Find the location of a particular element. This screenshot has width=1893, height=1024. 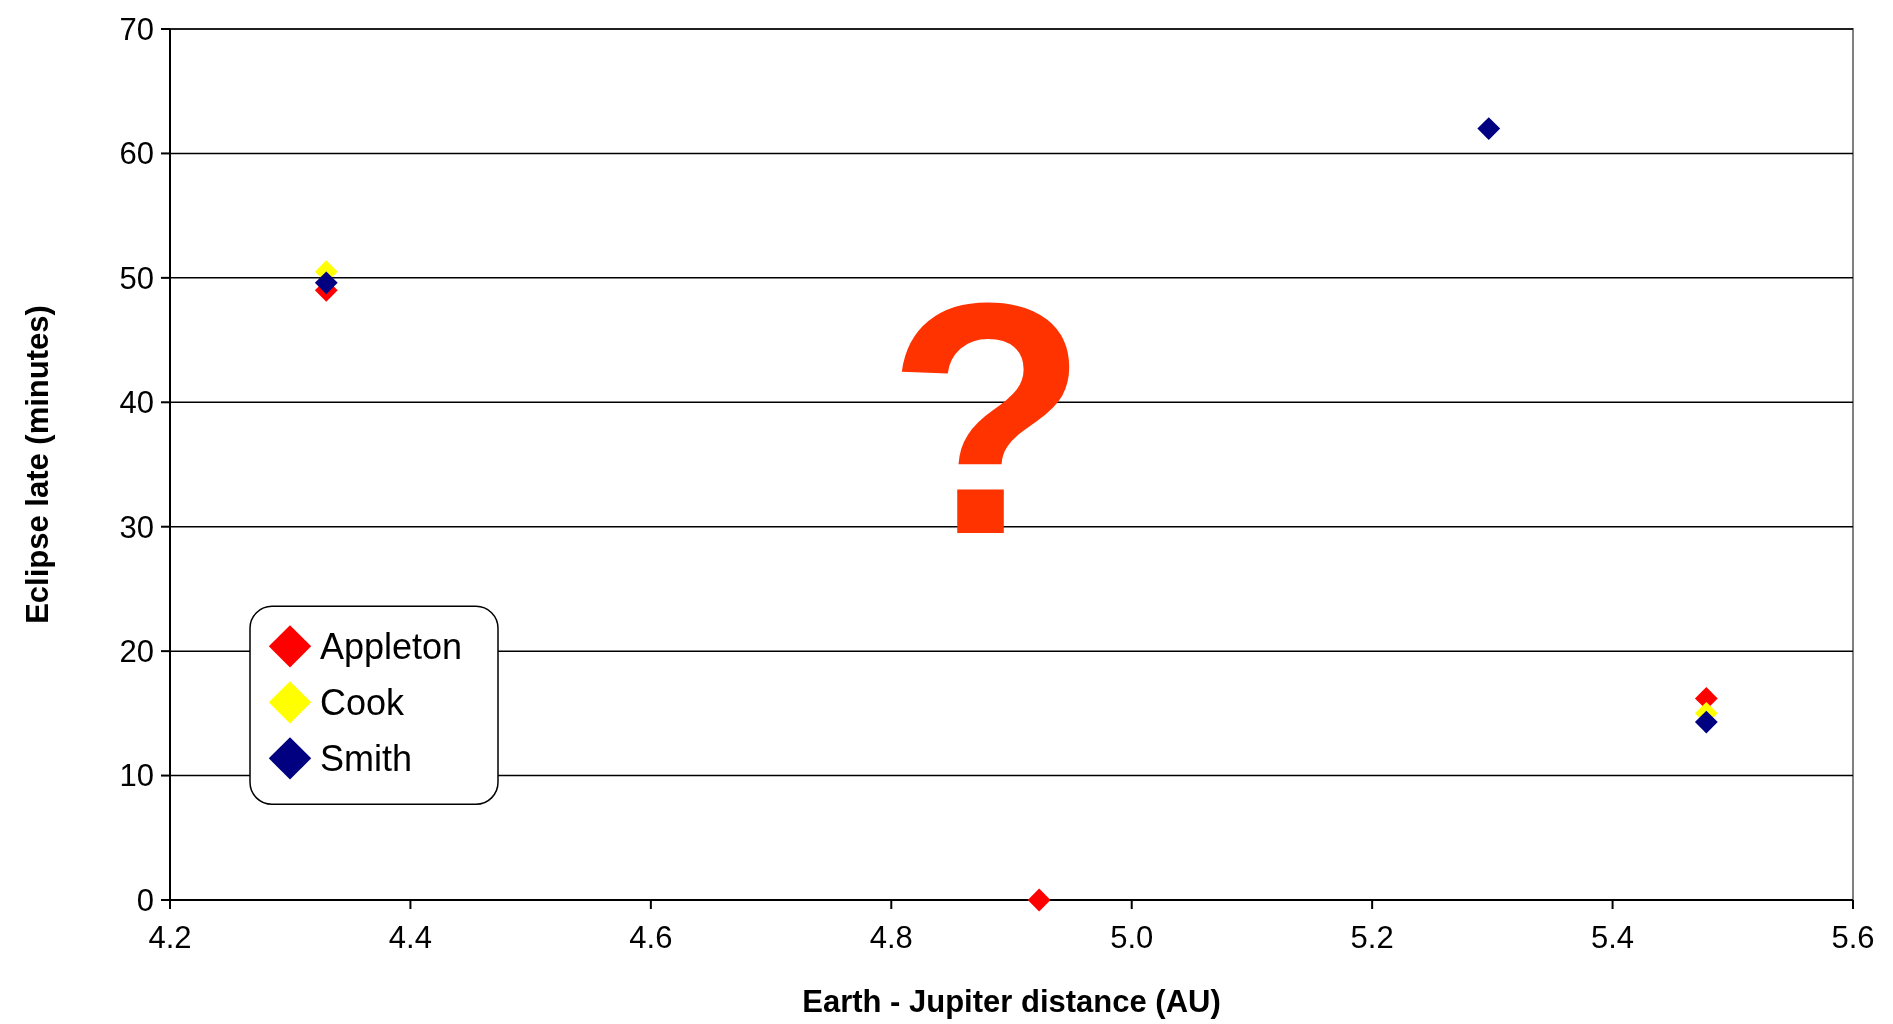

legend-label: Appleton is located at coordinates (391, 646).